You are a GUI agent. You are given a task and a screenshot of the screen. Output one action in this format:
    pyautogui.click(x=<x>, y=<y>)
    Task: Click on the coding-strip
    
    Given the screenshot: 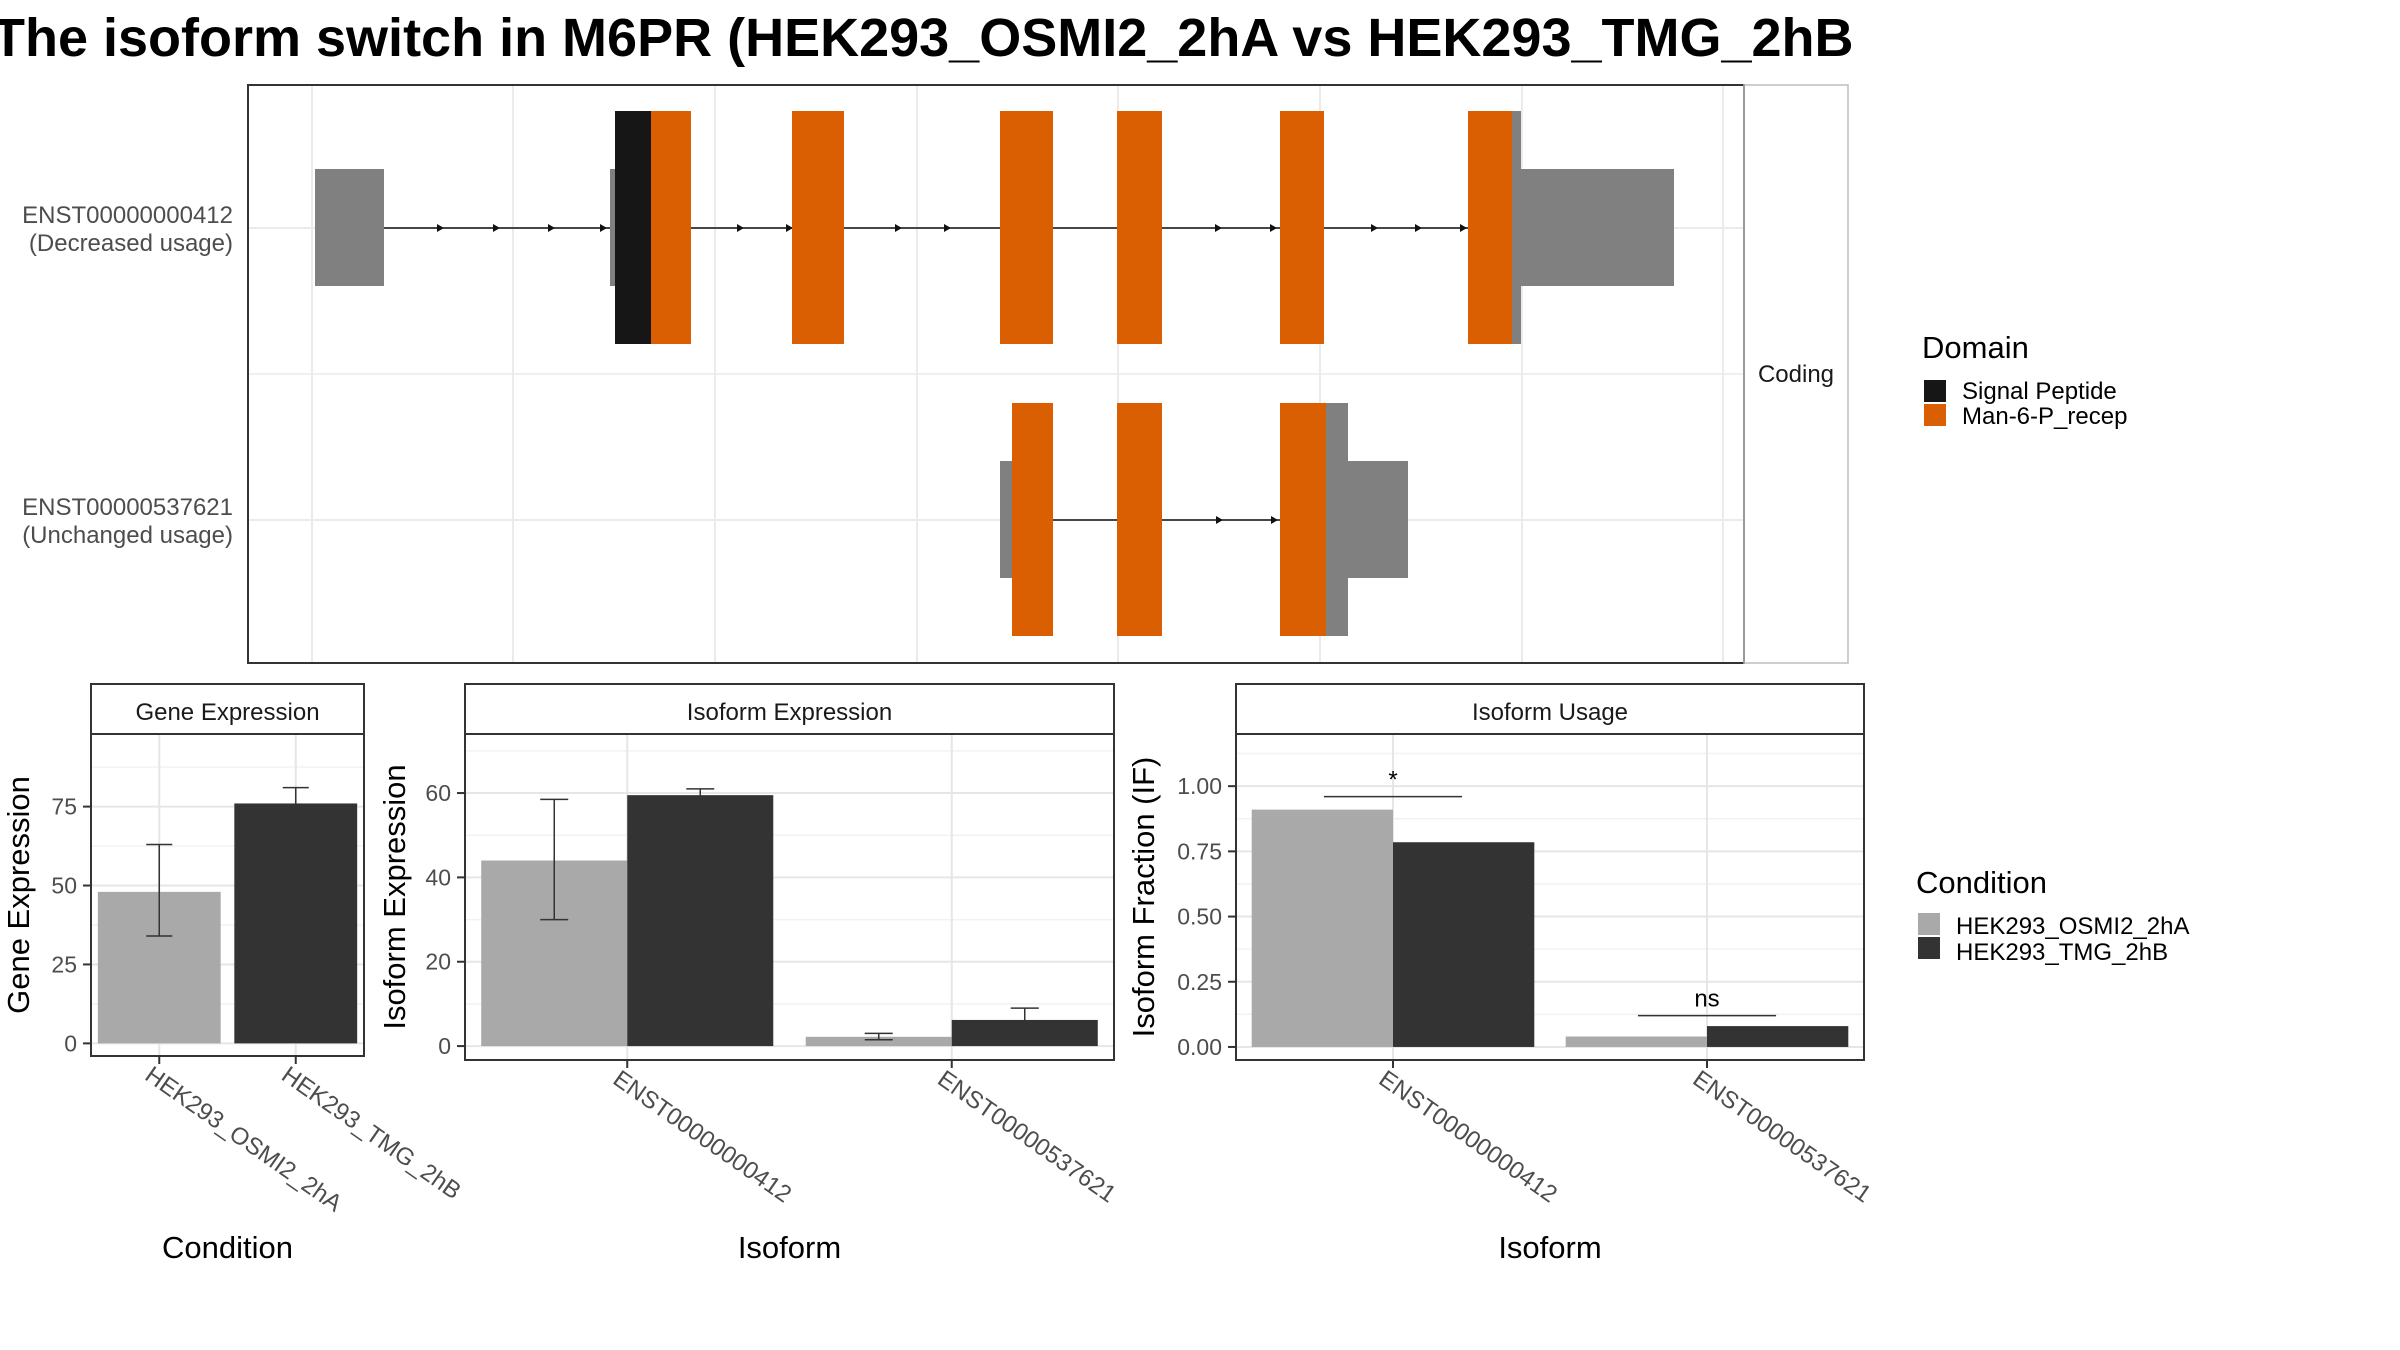 What is the action you would take?
    pyautogui.click(x=1796, y=374)
    